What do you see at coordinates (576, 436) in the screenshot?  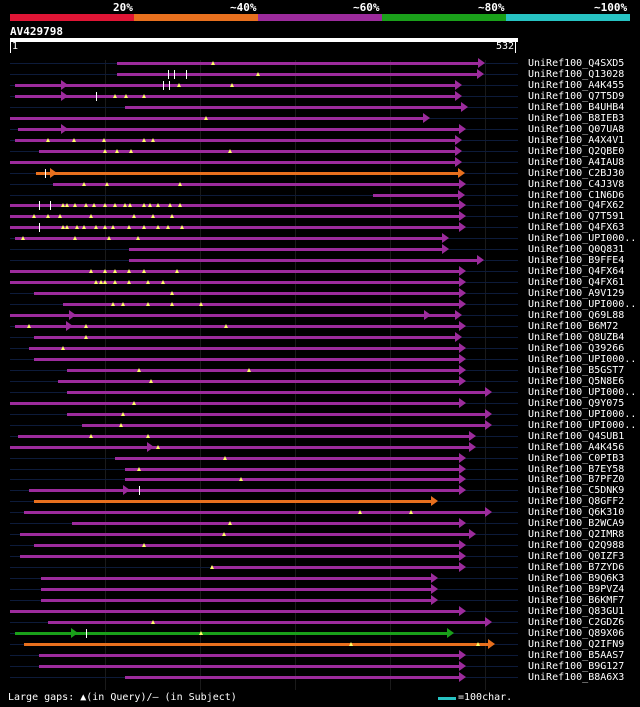 I see `hit-label: UniRef100_Q4SUB1` at bounding box center [576, 436].